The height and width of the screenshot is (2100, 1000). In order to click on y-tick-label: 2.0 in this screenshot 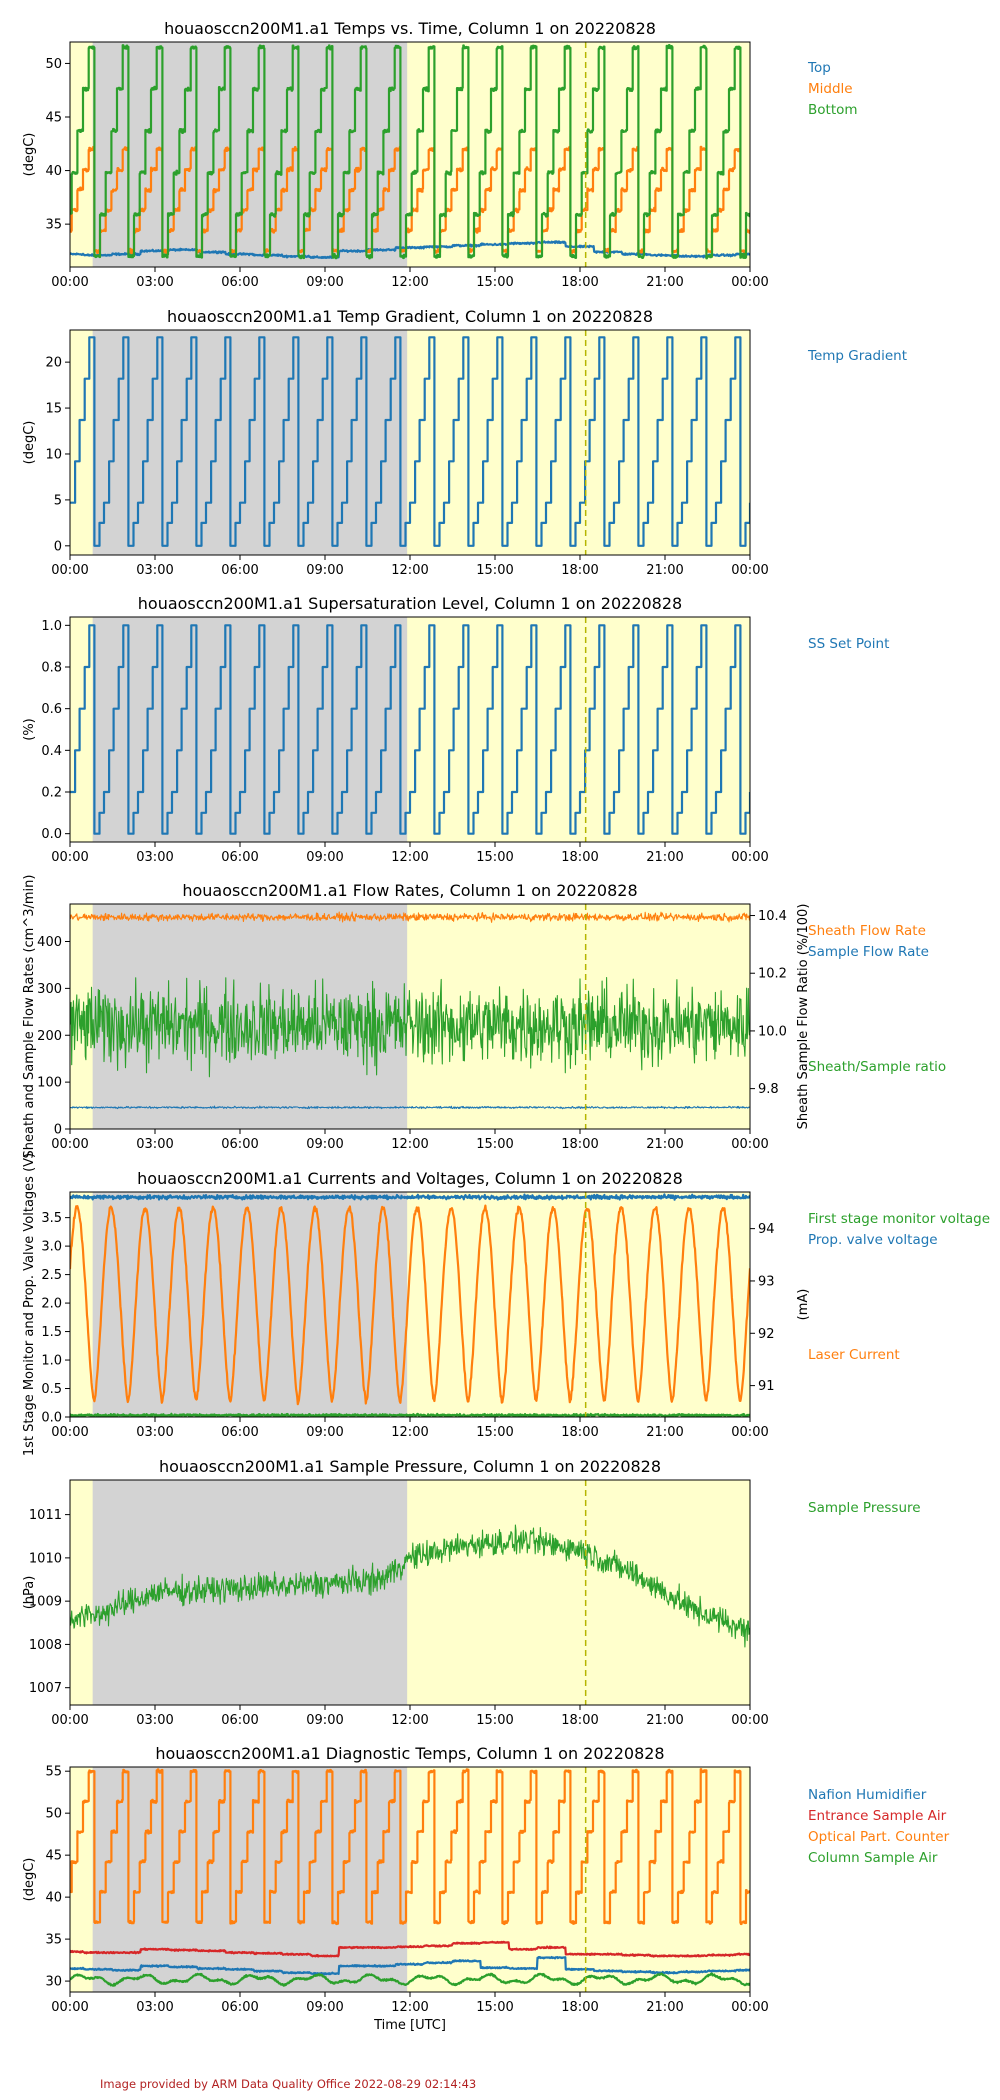, I will do `click(51, 1304)`.